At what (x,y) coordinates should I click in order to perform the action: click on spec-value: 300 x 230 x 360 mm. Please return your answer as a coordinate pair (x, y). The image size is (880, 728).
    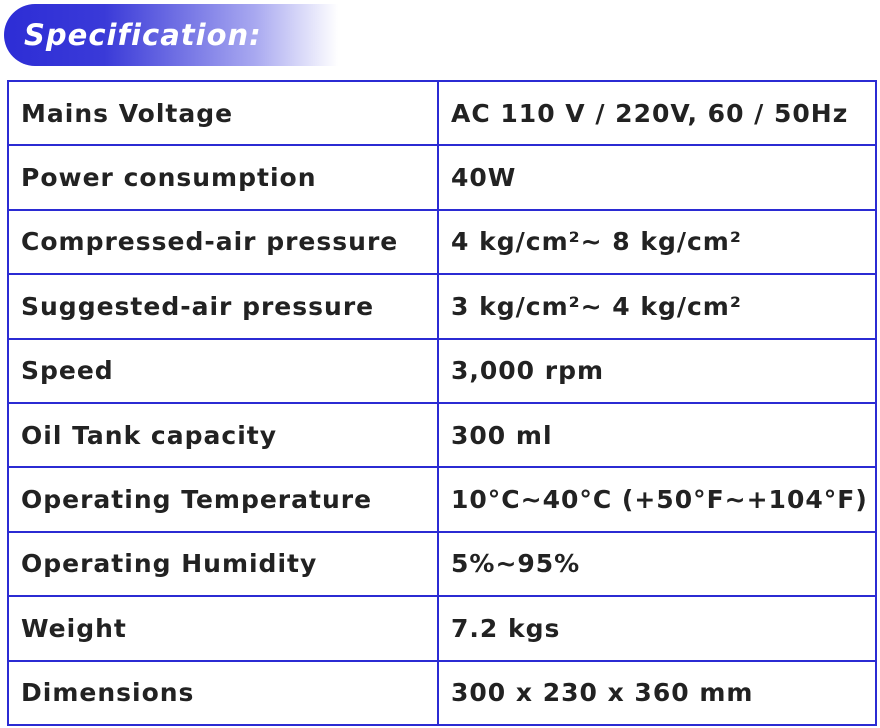
    Looking at the image, I should click on (657, 693).